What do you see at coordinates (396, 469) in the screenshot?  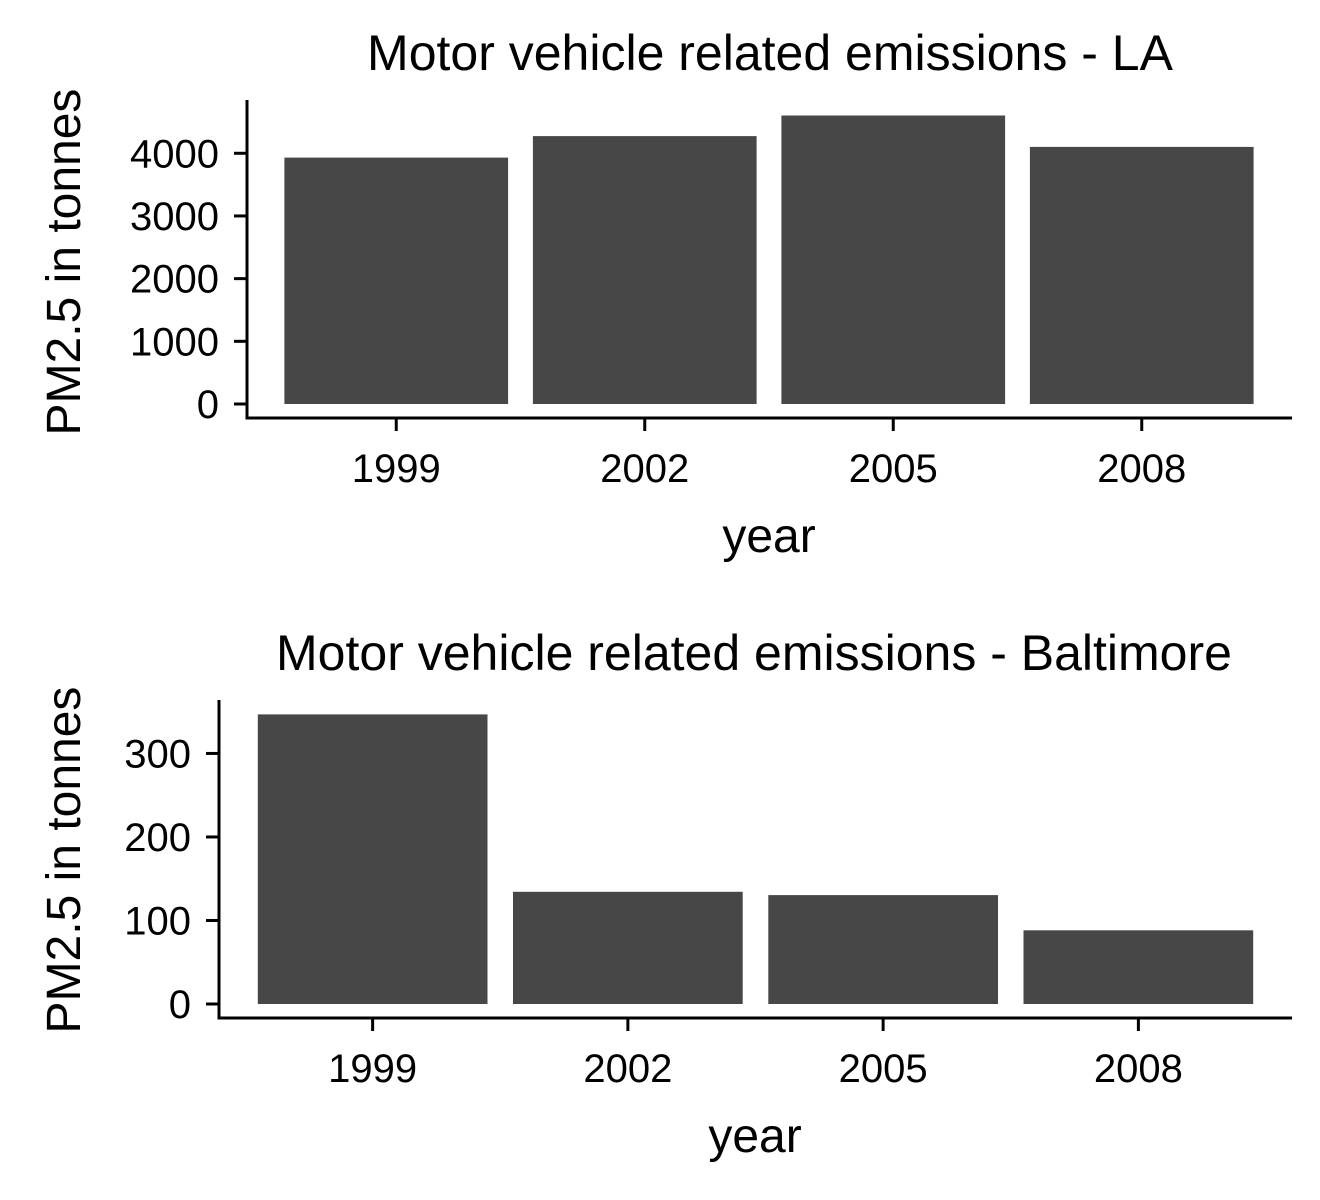 I see `la-x-tick-label-1999: 1999` at bounding box center [396, 469].